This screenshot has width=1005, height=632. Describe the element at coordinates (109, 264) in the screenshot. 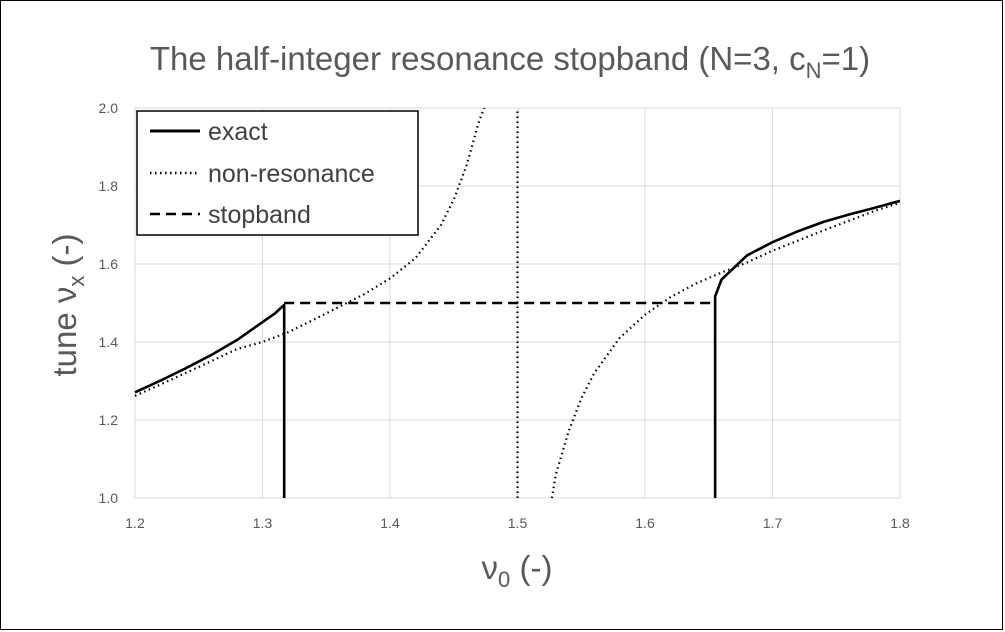

I see `y-tick-label: 1.6` at that location.